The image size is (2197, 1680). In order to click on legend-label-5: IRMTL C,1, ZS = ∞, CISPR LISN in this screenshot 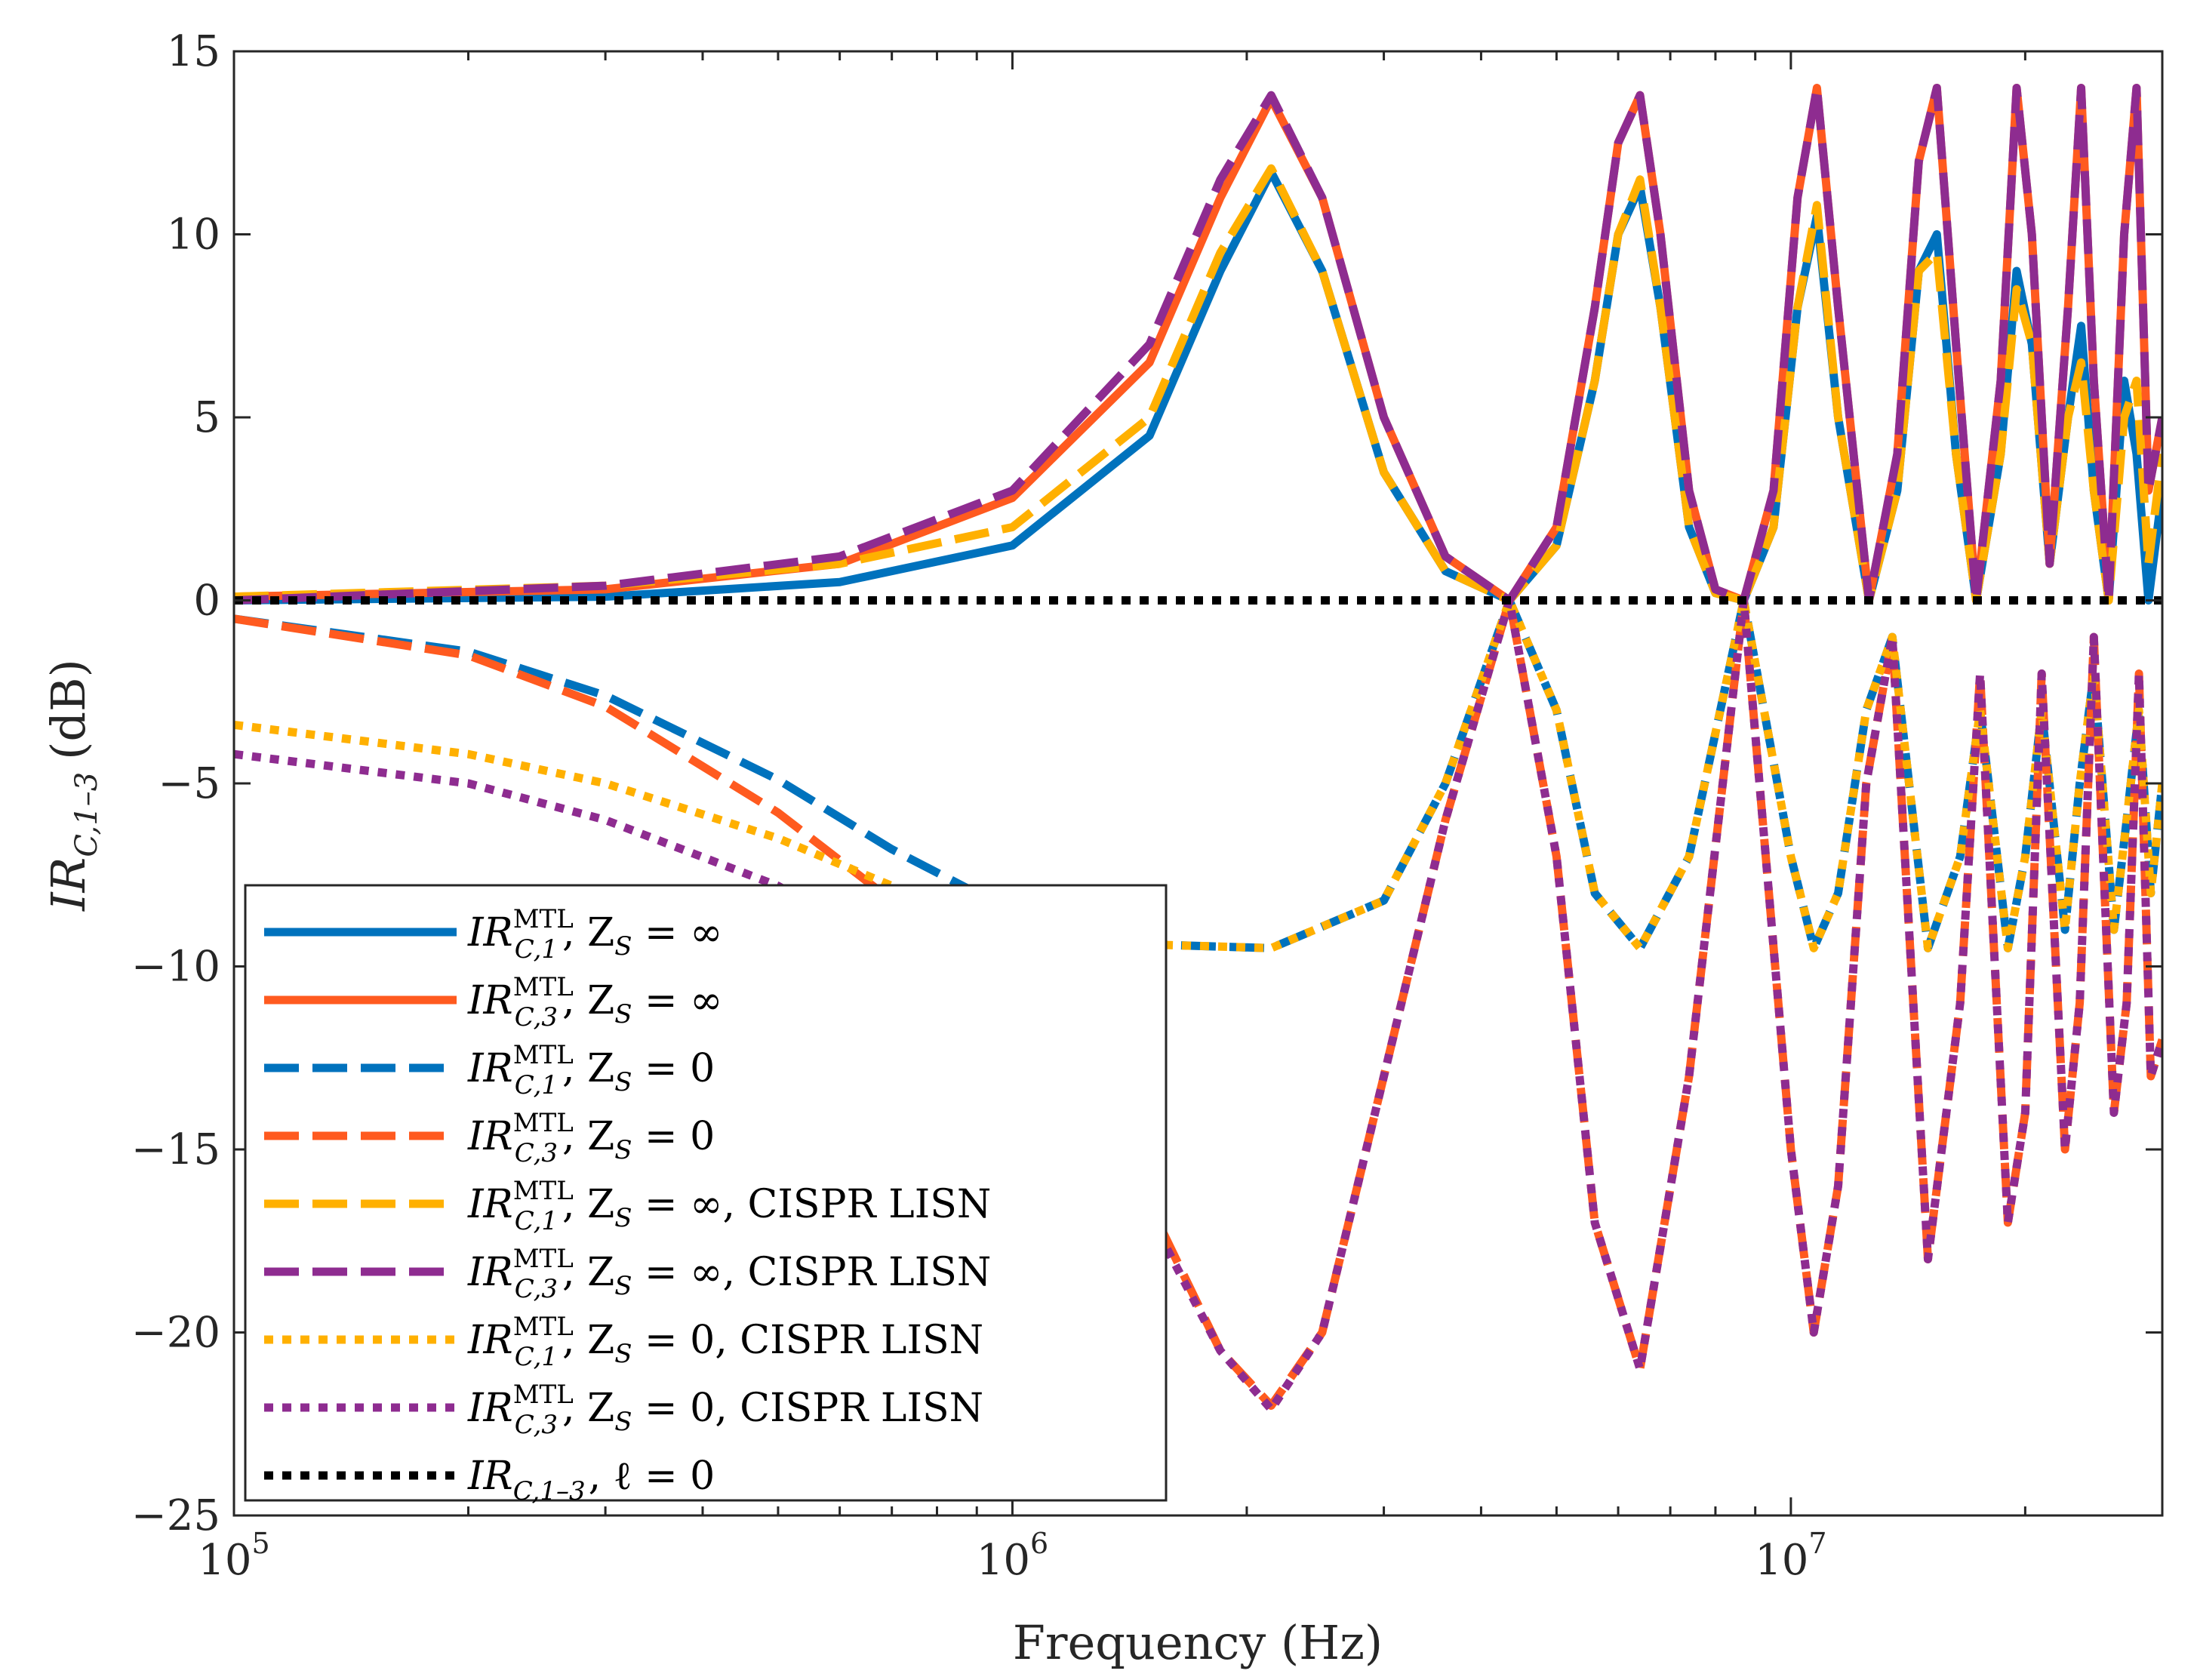, I will do `click(729, 1206)`.